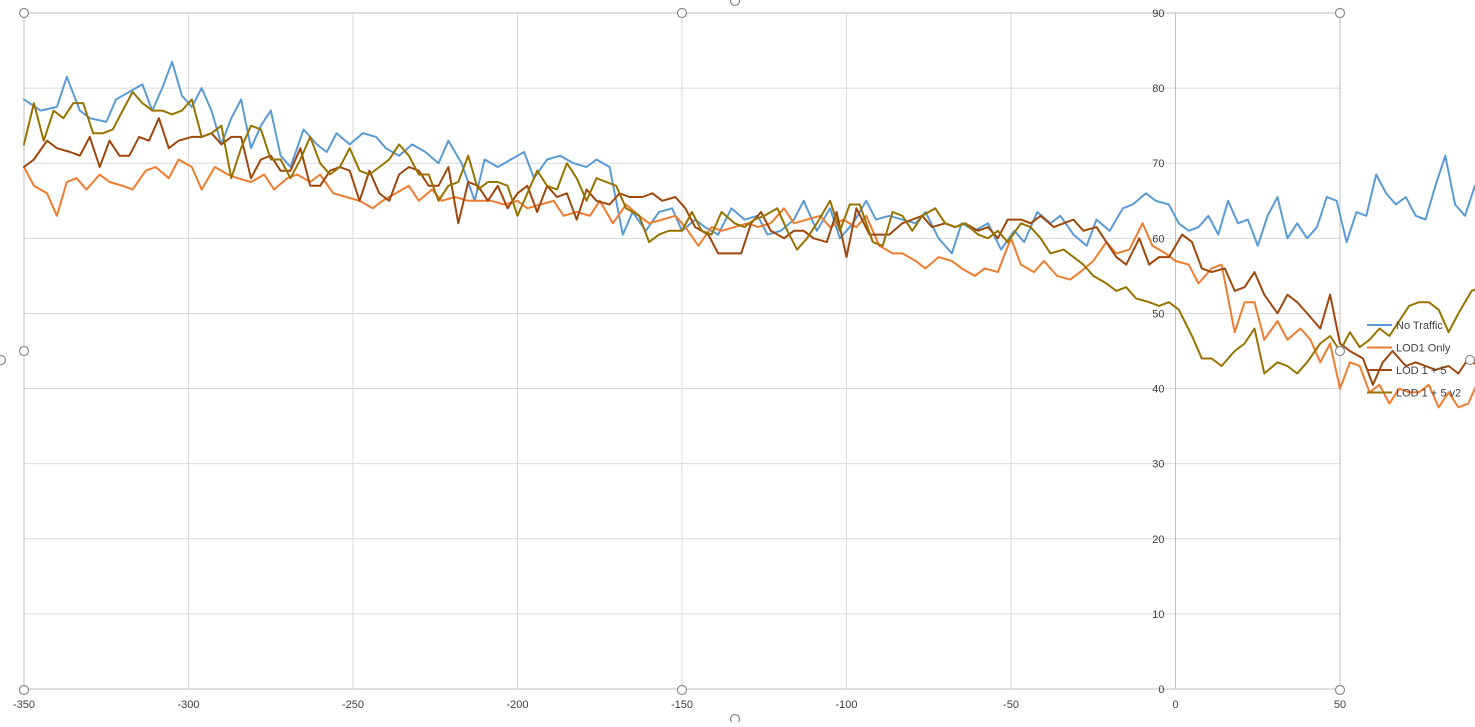 This screenshot has height=727, width=1475. I want to click on y-tick-labels: 0 10 20 30 40 50 60 70 80 90, so click(1158, 352).